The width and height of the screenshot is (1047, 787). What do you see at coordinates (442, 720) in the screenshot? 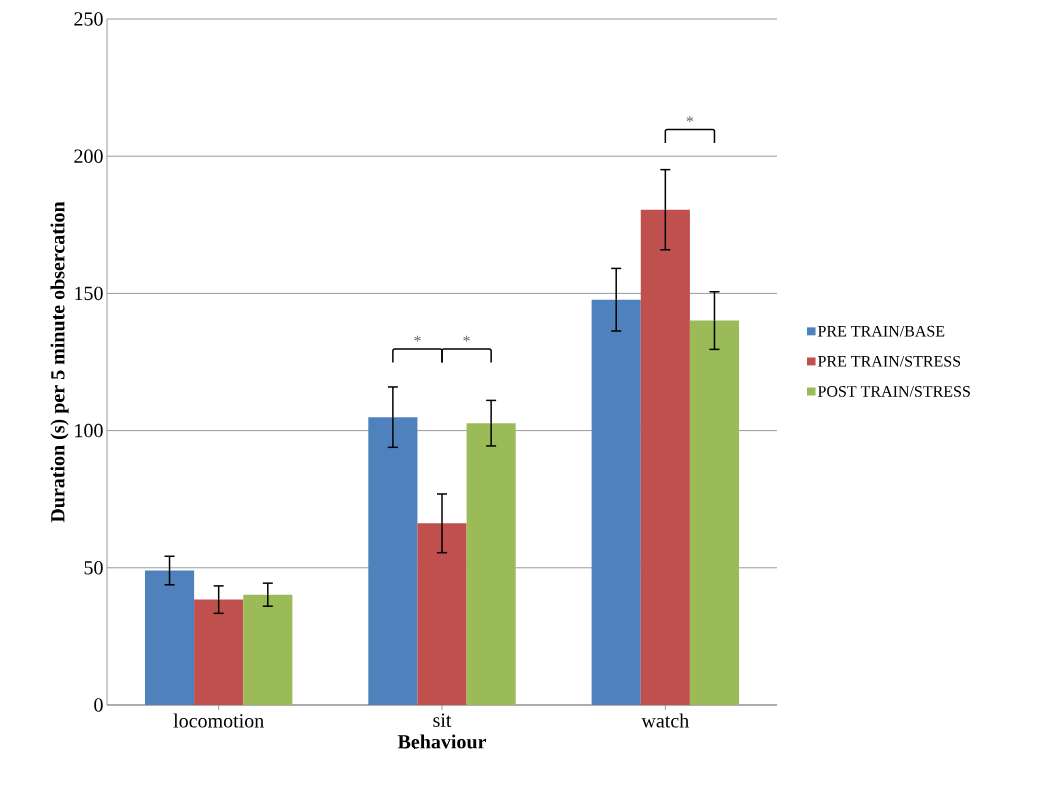
I see `x-tick-label: sit` at bounding box center [442, 720].